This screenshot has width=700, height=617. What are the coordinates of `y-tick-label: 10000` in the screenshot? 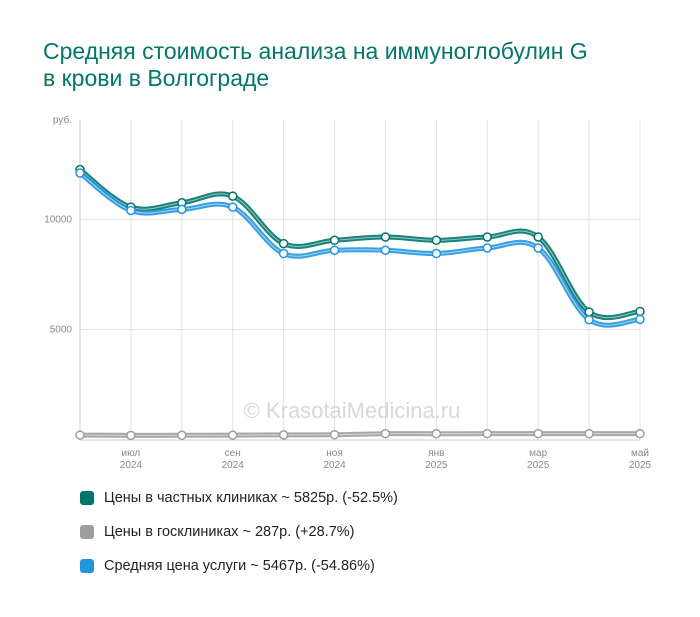 It's located at (58, 219).